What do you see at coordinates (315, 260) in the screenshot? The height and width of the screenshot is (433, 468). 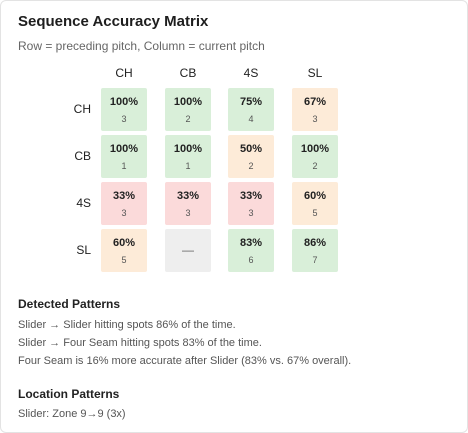 I see `cell-count: 7` at bounding box center [315, 260].